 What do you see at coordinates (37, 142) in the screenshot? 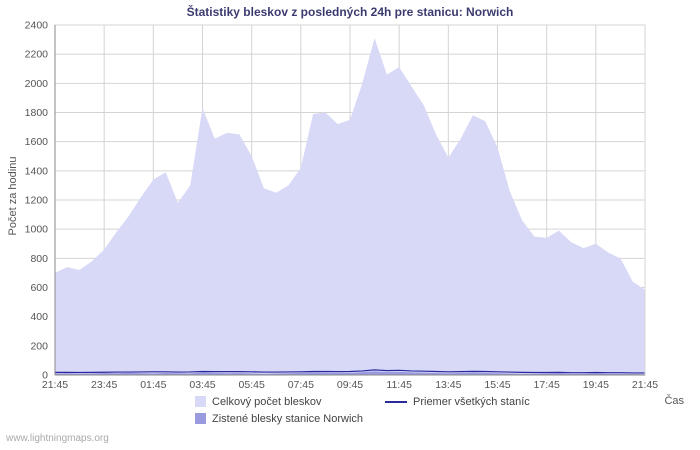
I see `y-tick-label: 1600` at bounding box center [37, 142].